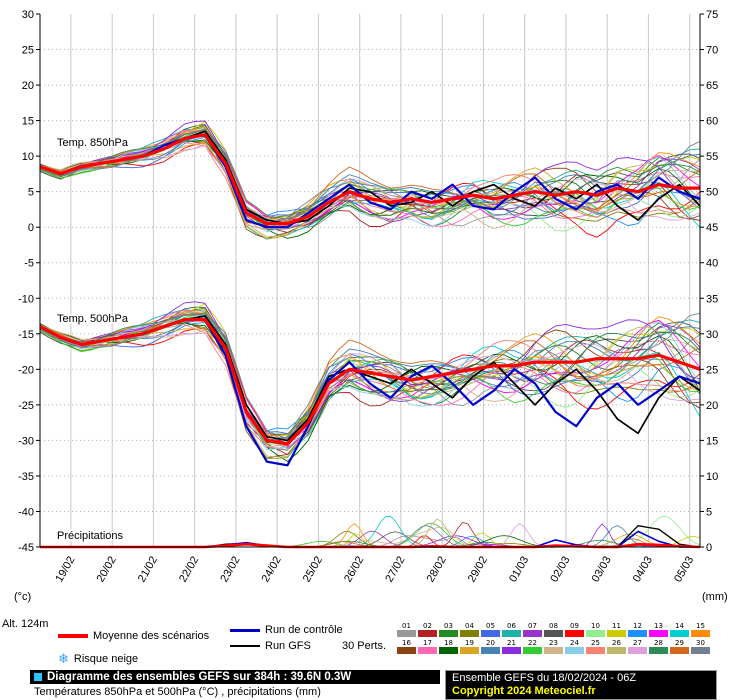 This screenshot has height=700, width=740. I want to click on ensemble-legend-row: 16 17 18 19 20 21 22 23 24 25 26 27 28 29 30, so click(556, 646).